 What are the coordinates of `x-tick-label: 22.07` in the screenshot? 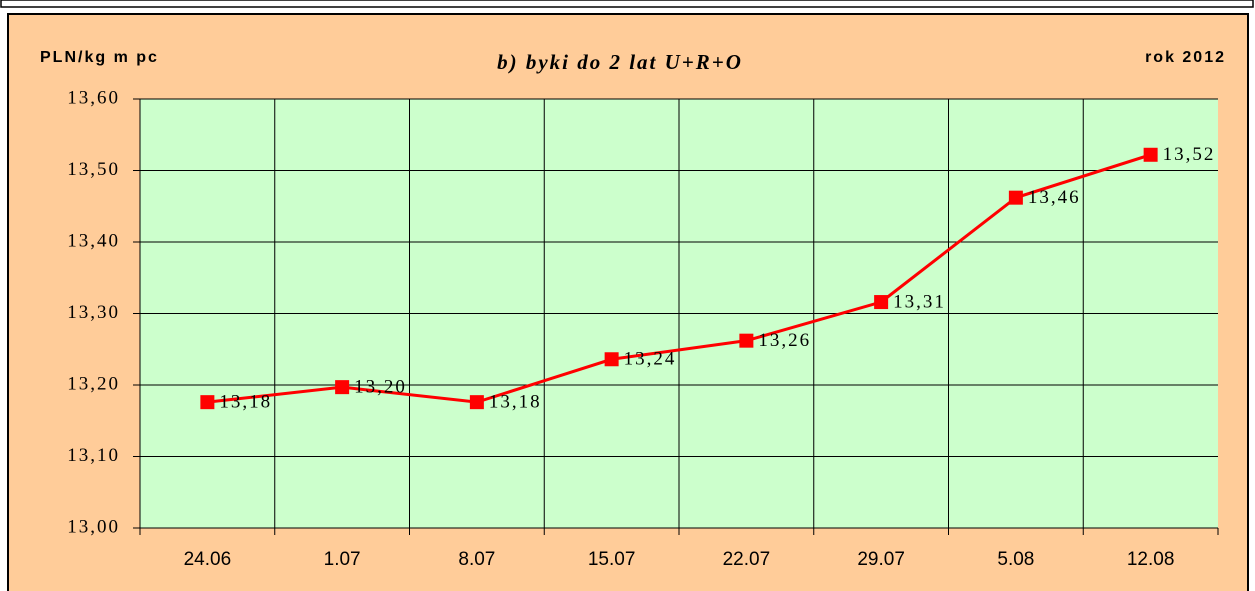 It's located at (747, 559).